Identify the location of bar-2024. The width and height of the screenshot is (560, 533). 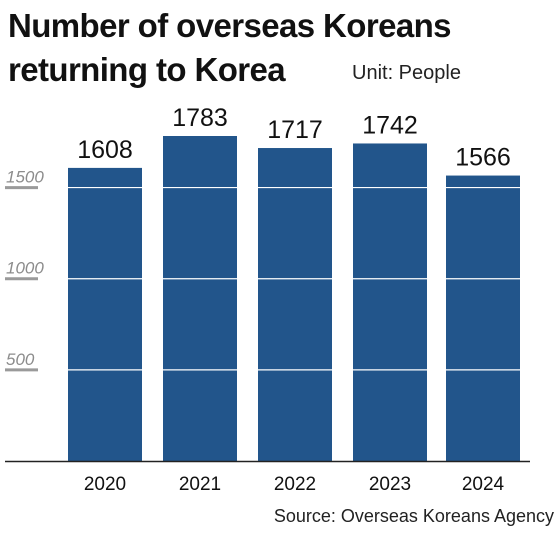
(483, 318).